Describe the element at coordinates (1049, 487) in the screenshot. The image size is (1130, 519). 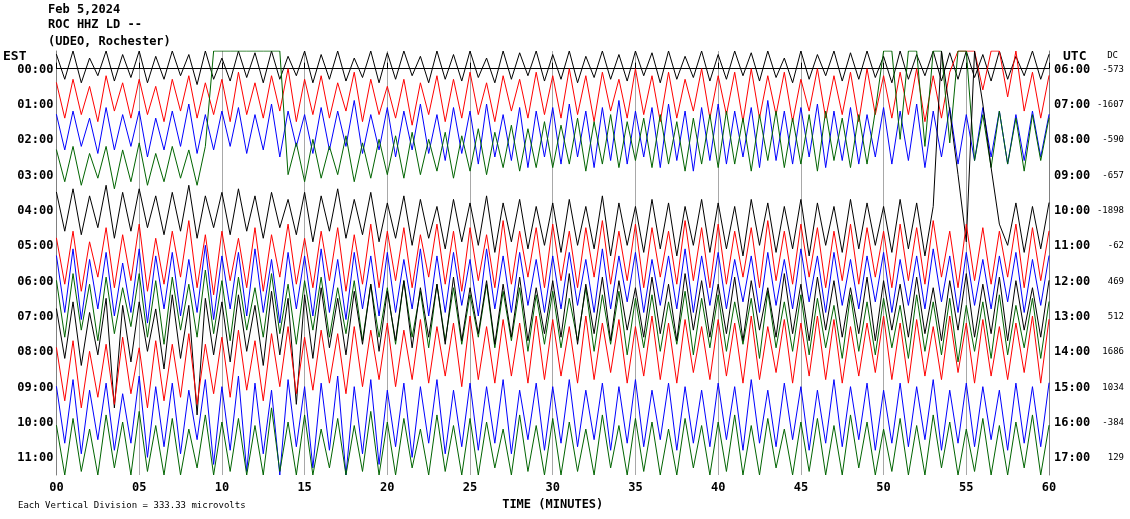
I see `x-tick-label: 60` at that location.